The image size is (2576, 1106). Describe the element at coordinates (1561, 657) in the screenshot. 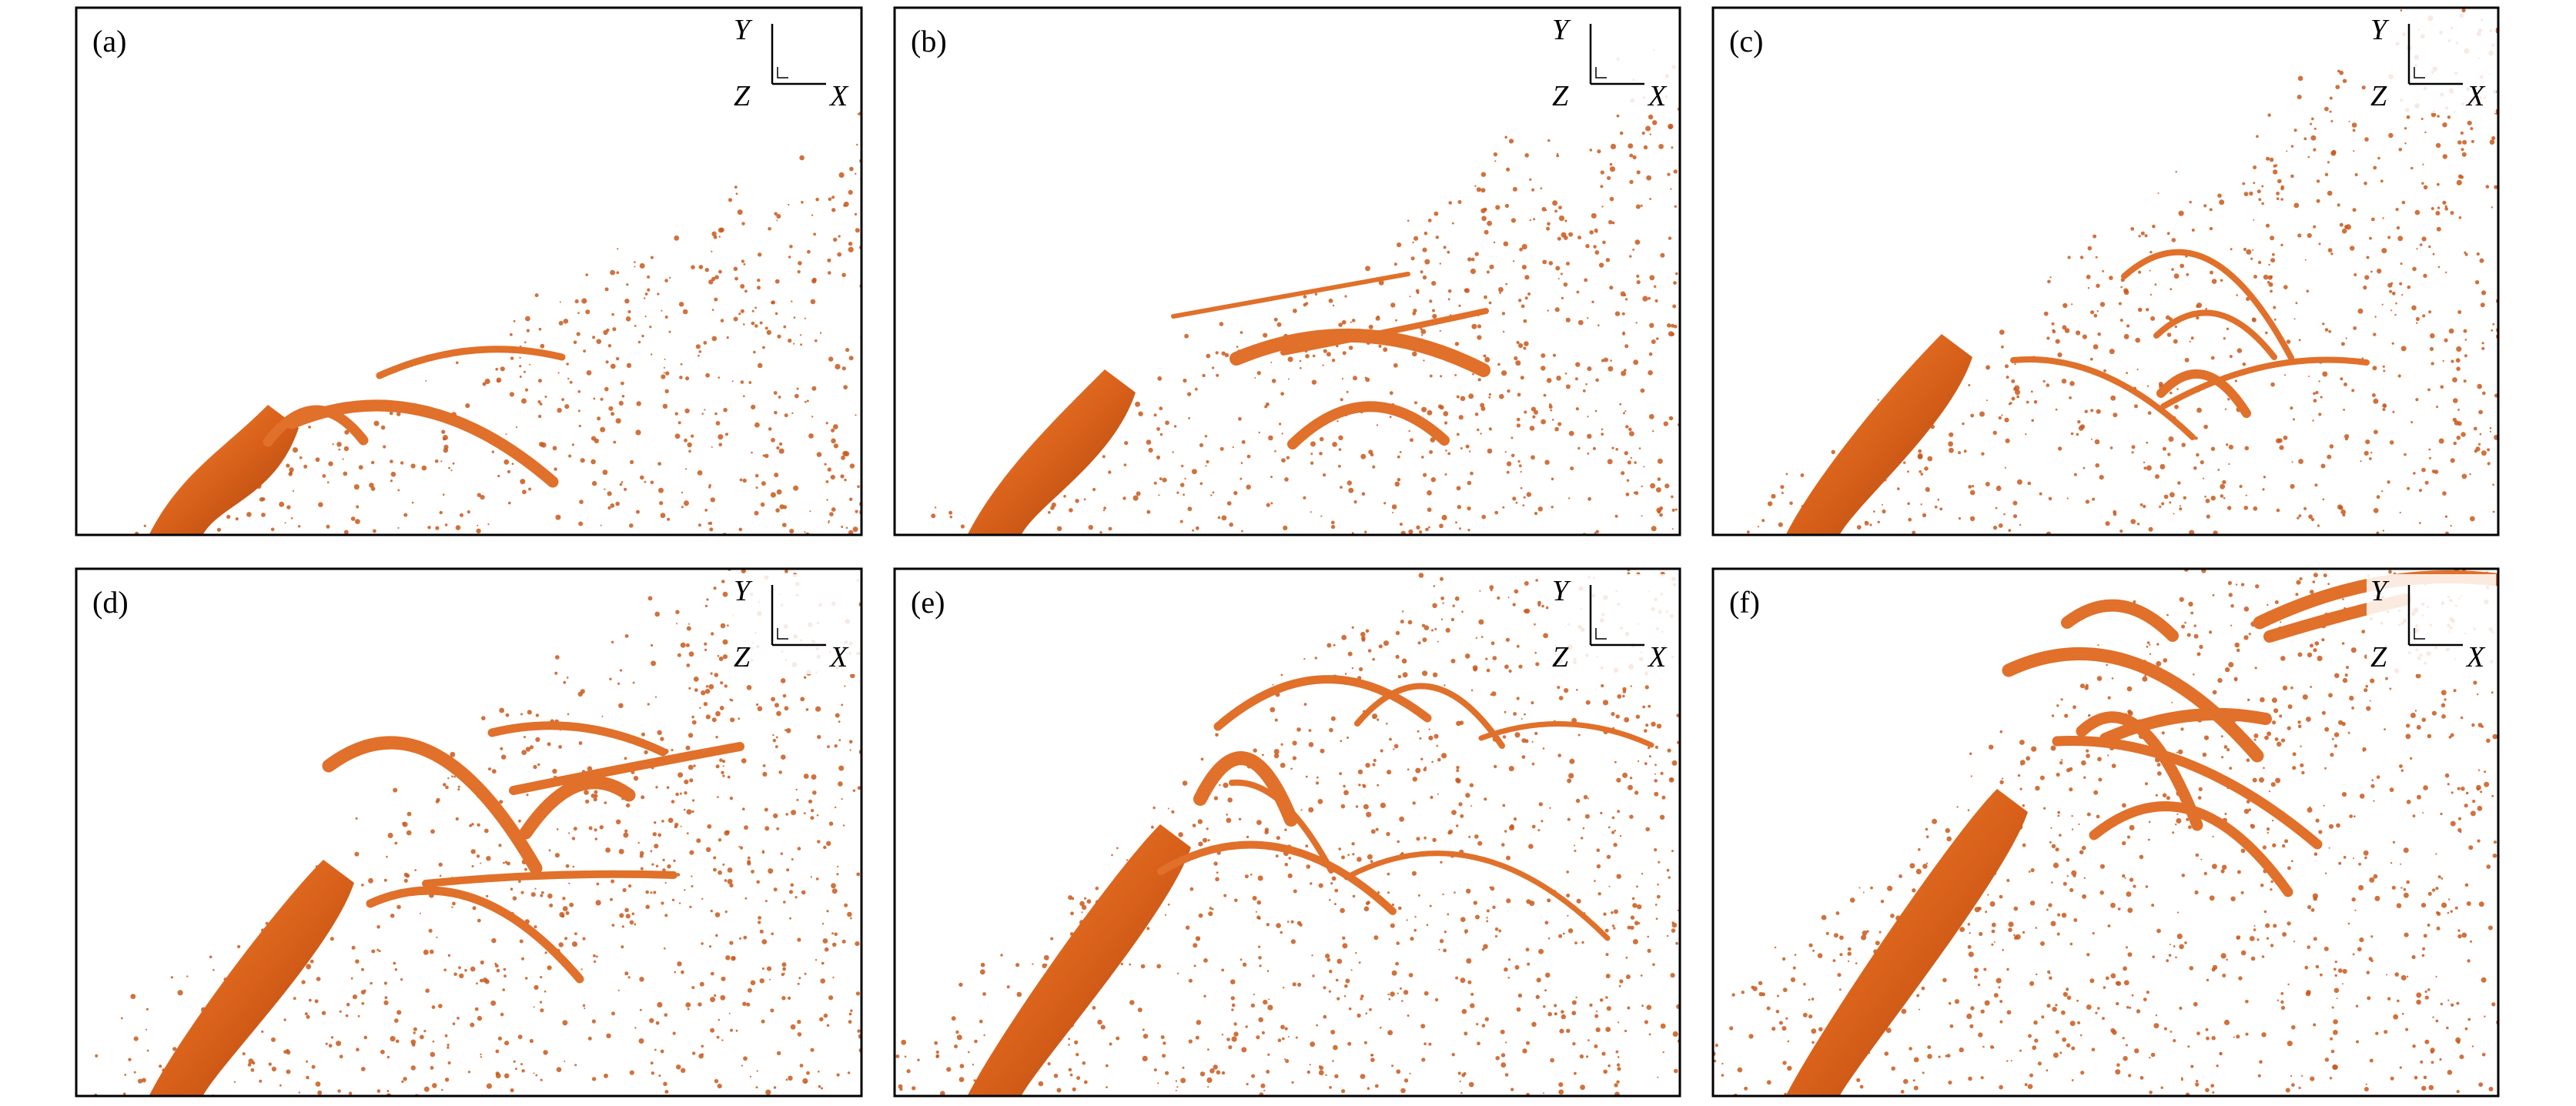

I see `z-axis-label: Z` at that location.